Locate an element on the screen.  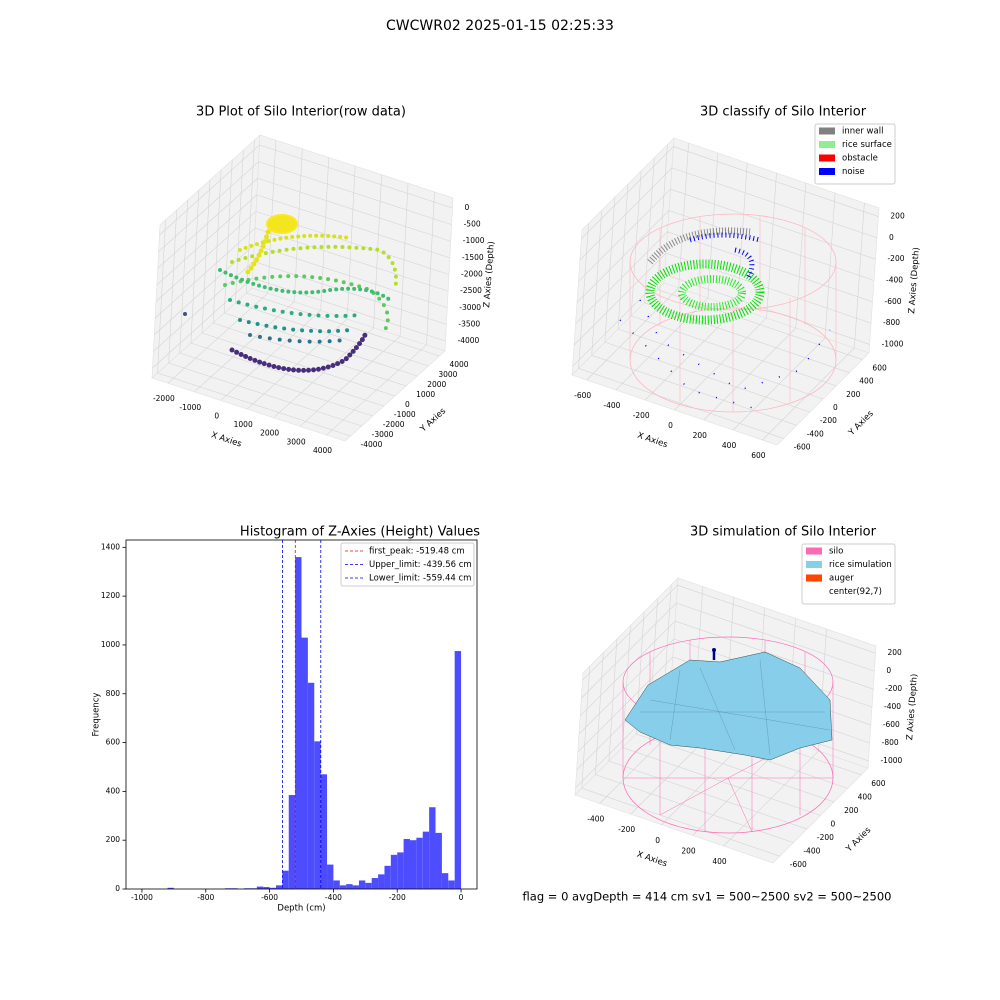
x-tick-label: 200 is located at coordinates (700, 435).